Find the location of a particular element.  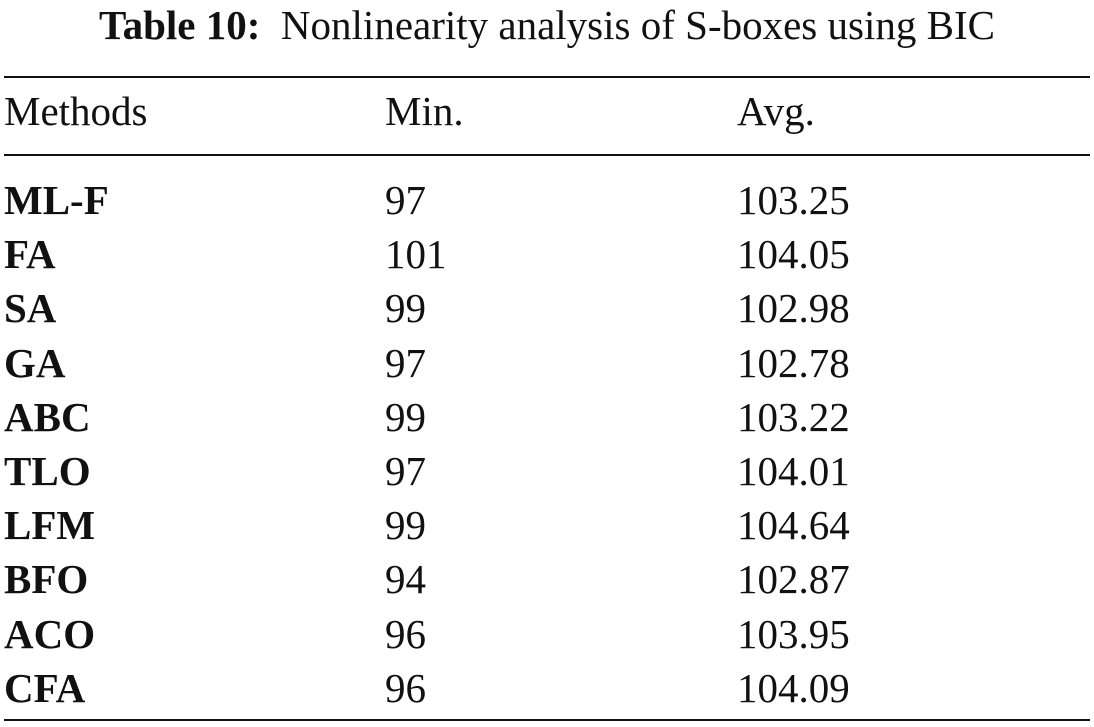

table-top-rule is located at coordinates (547, 77).